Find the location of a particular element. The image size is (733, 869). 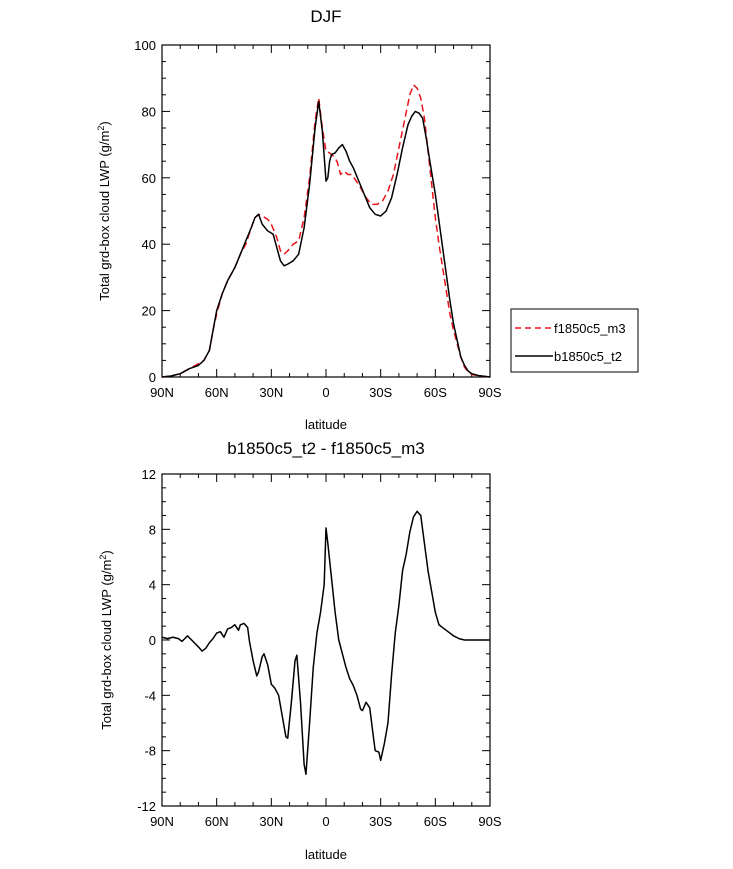

top-y-tick-label: 0 is located at coordinates (152, 377).